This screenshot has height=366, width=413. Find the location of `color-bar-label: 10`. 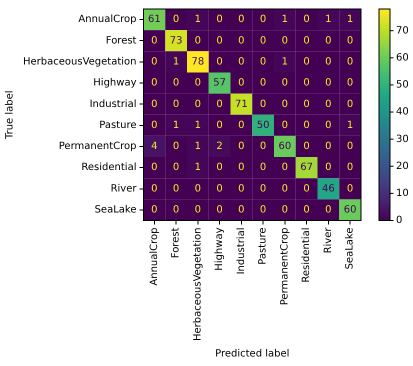

color-bar-label: 10 is located at coordinates (402, 193).